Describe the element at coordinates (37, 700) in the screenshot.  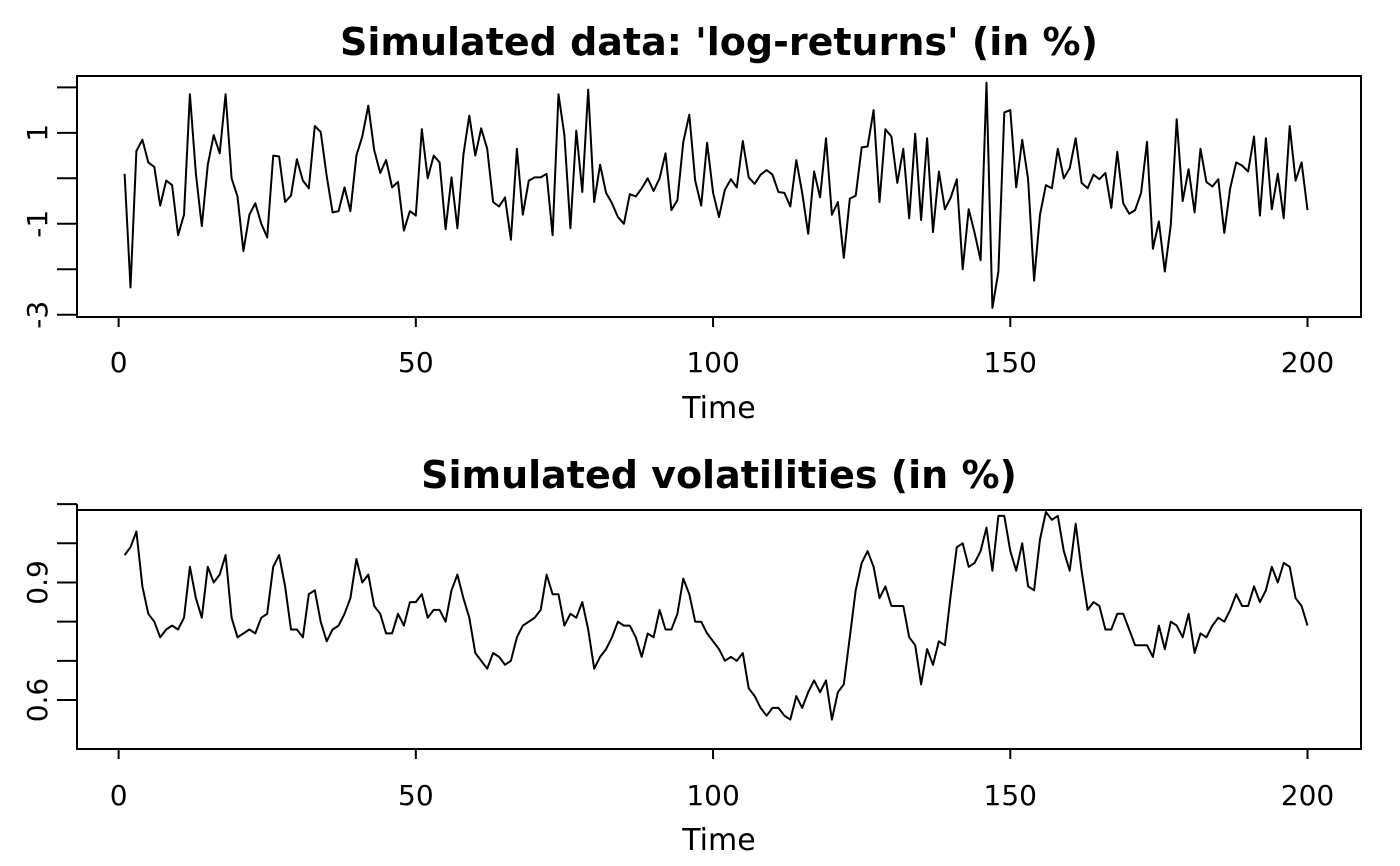
I see `y-tick-label: 0.6` at that location.